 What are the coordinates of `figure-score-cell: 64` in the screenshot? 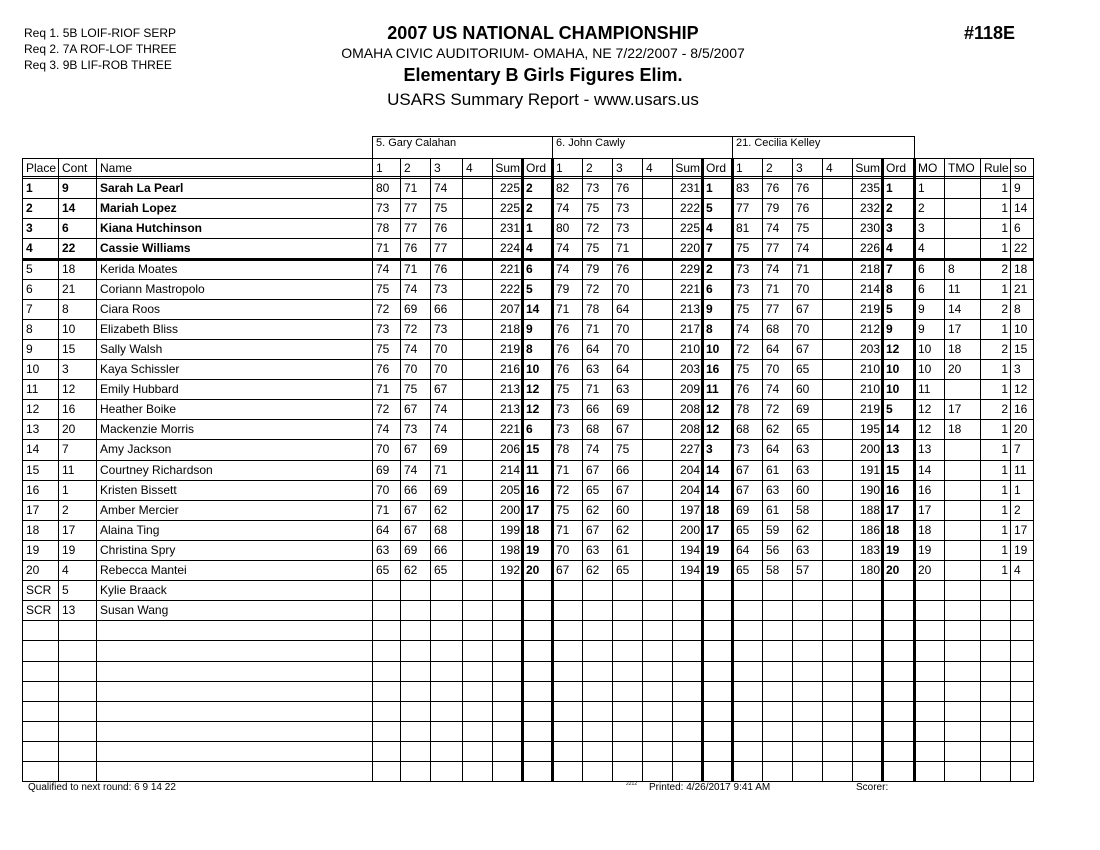 It's located at (383, 529).